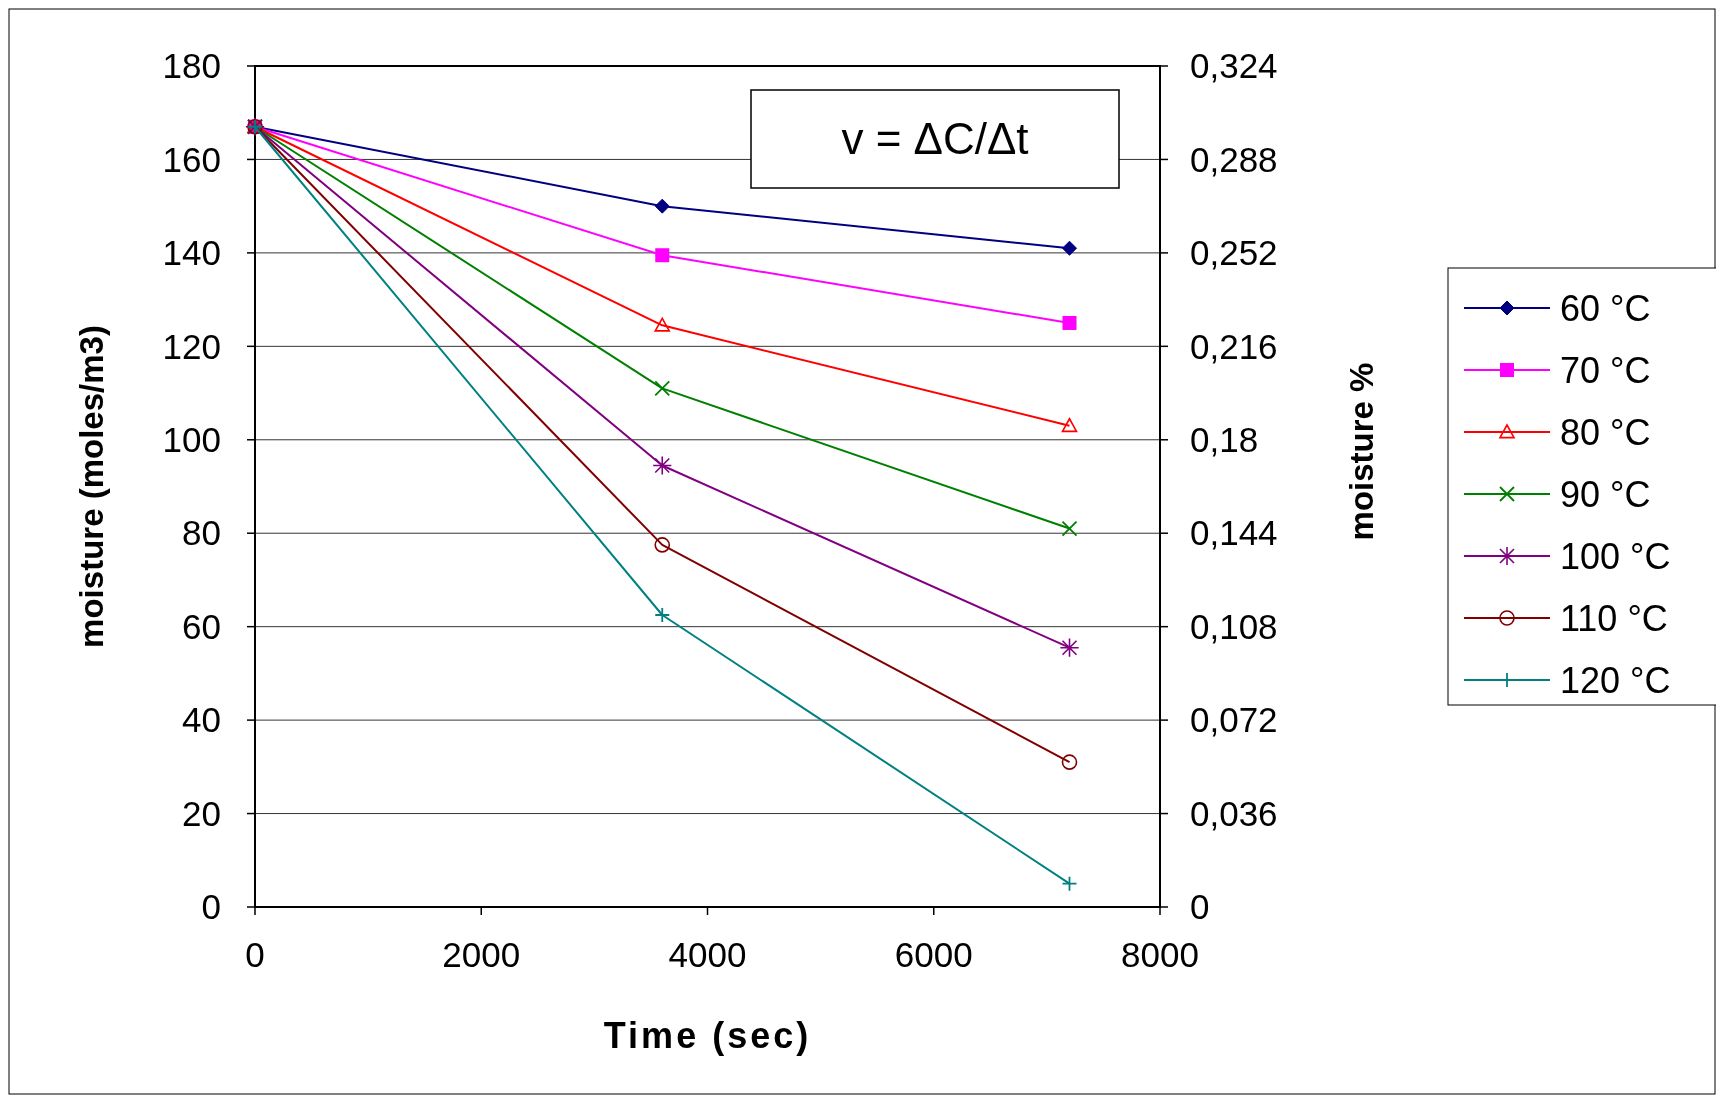  Describe the element at coordinates (1224, 440) in the screenshot. I see `y2-tick-label: 0,18` at that location.